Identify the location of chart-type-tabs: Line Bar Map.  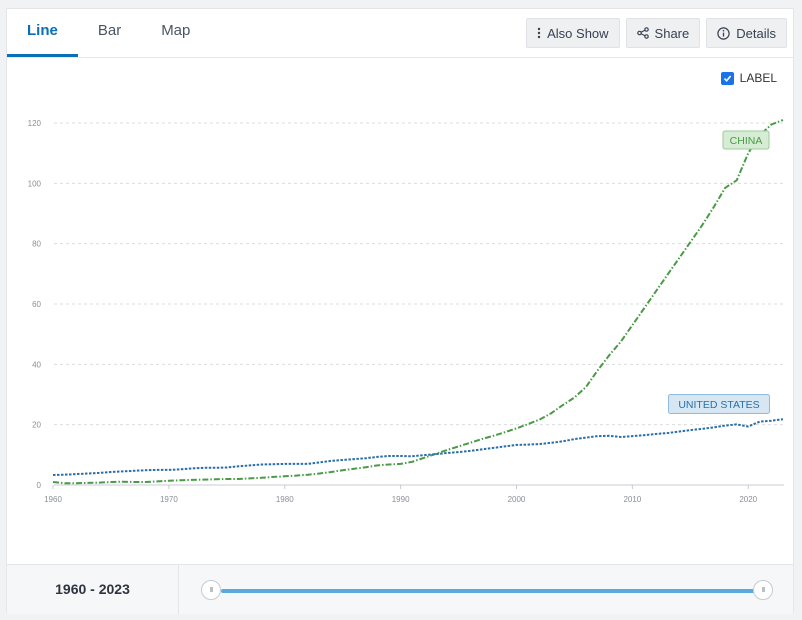
(108, 33).